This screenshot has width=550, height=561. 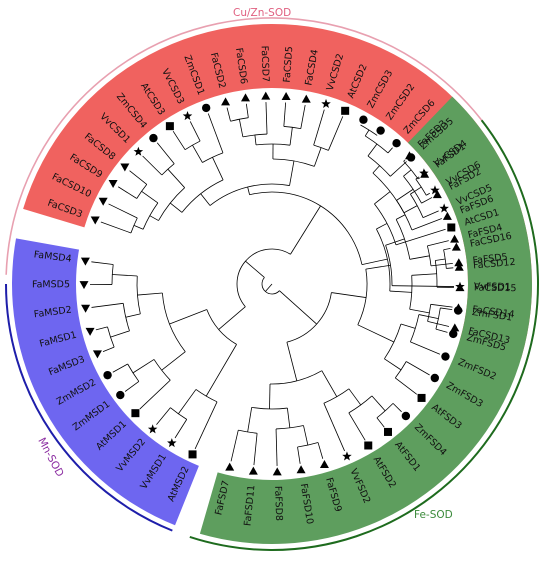 What do you see at coordinates (241, 66) in the screenshot?
I see `leaf-label: FaCSD6` at bounding box center [241, 66].